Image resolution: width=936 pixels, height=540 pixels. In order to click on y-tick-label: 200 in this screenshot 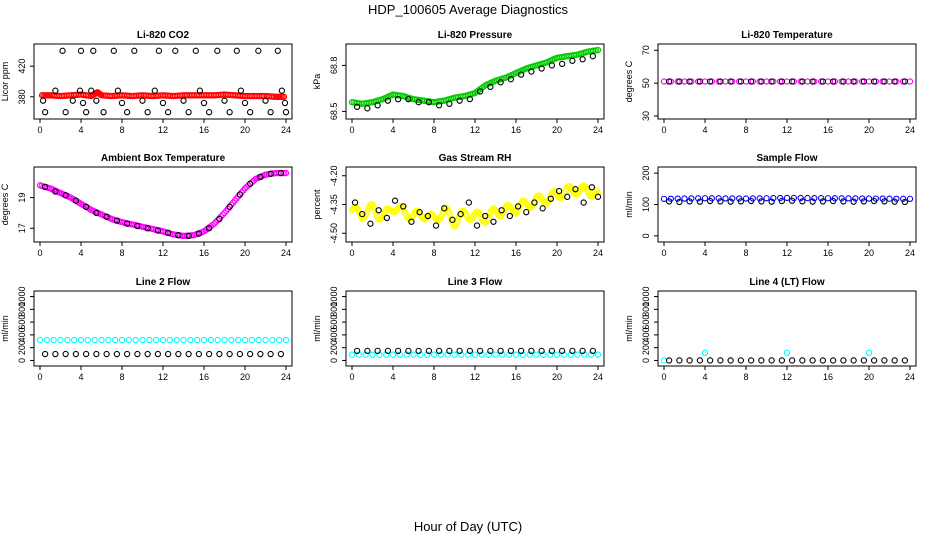, I will do `click(22, 347)`.